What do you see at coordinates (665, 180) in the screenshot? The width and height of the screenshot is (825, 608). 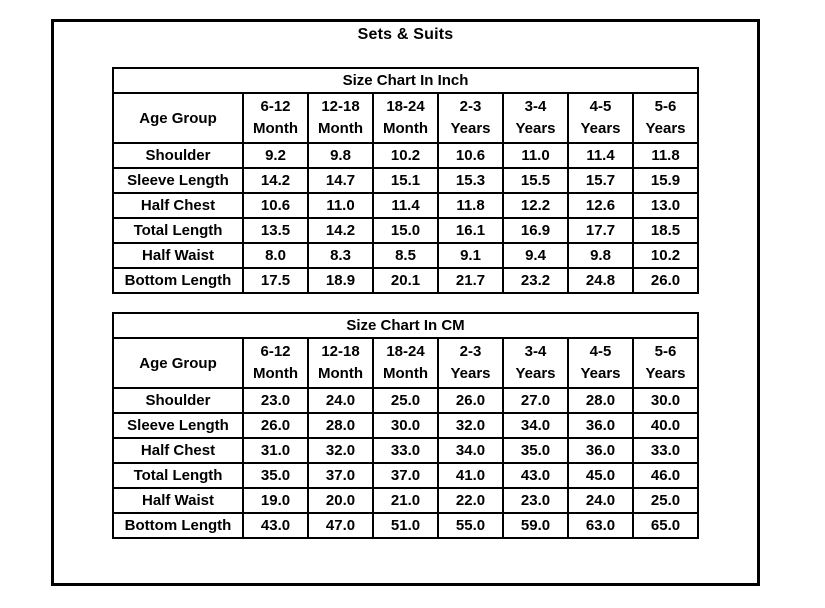 I see `value-cell: 15.9` at bounding box center [665, 180].